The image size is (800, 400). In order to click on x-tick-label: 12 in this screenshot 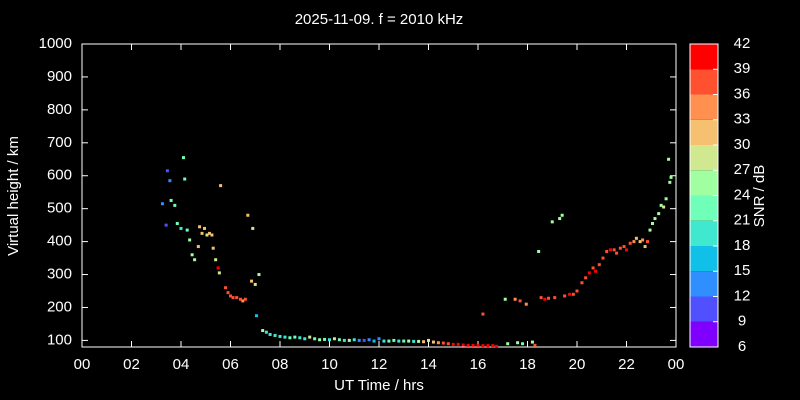, I will do `click(379, 364)`.